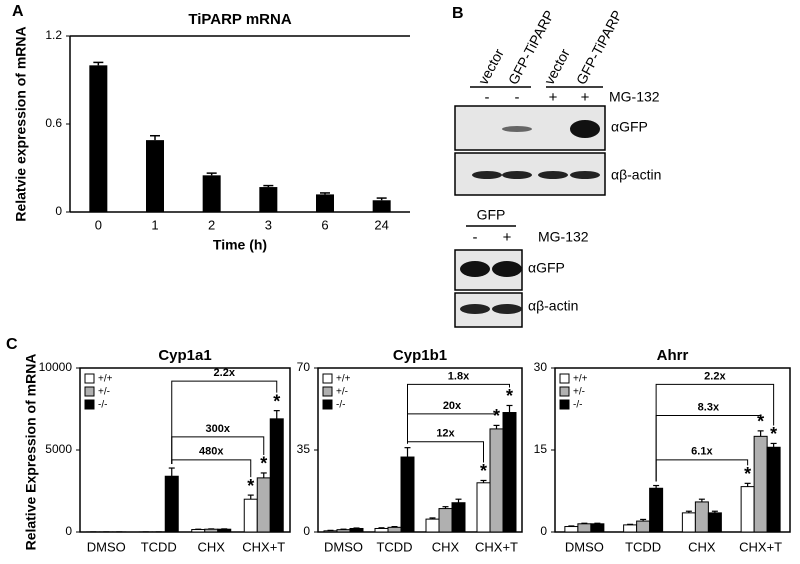  Describe the element at coordinates (459, 376) in the screenshot. I see `annotation: 1.8x` at that location.